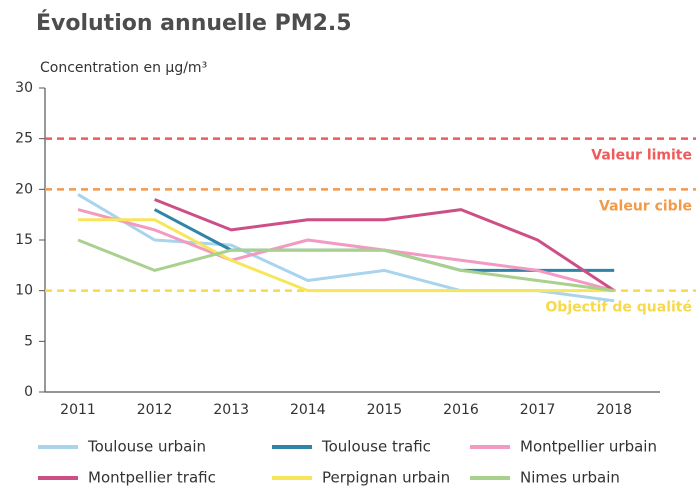 This screenshot has width=696, height=488. I want to click on x-tick-label: 2016, so click(461, 410).